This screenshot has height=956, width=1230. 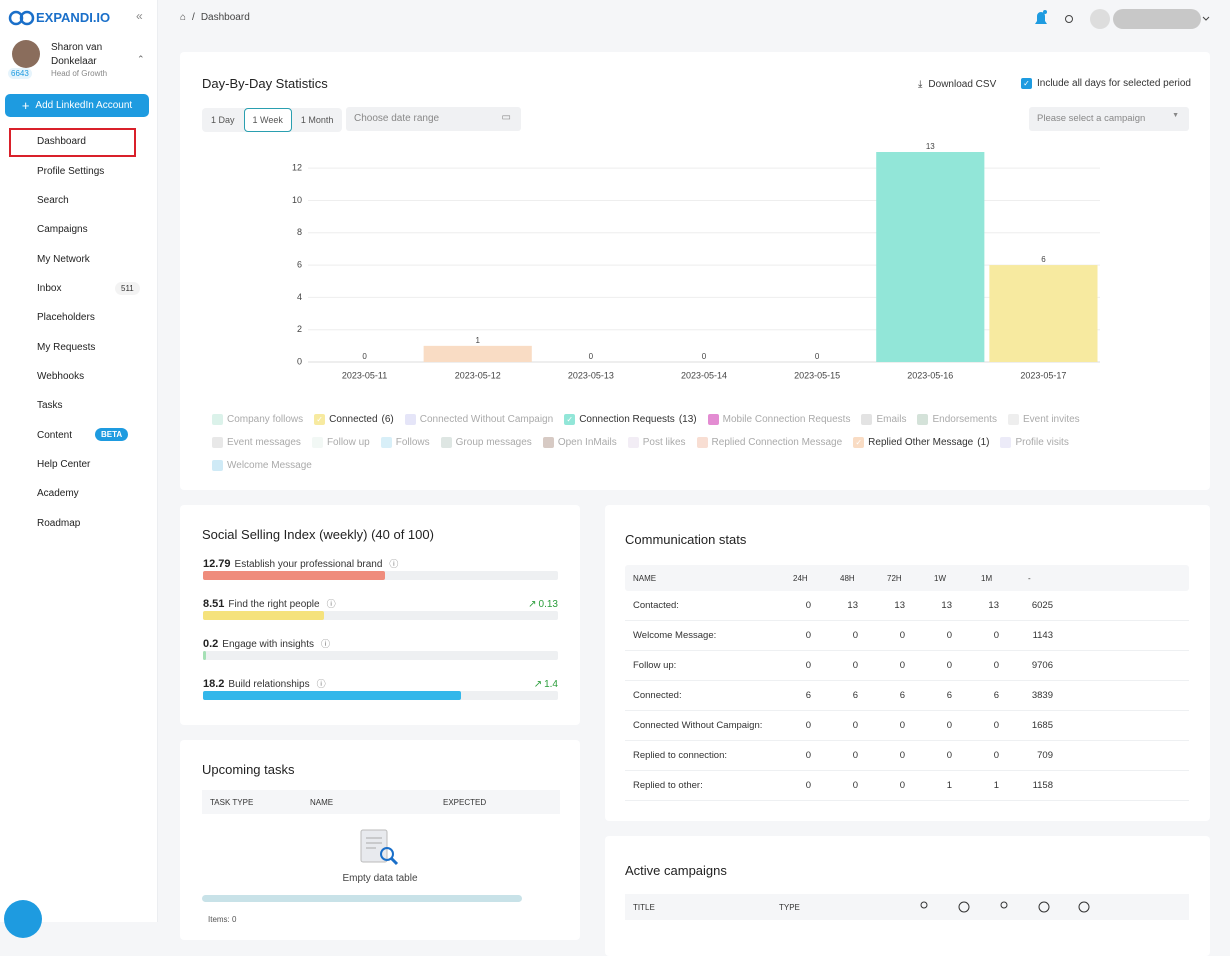 I want to click on legend-item: Profile visits, so click(x=1034, y=442).